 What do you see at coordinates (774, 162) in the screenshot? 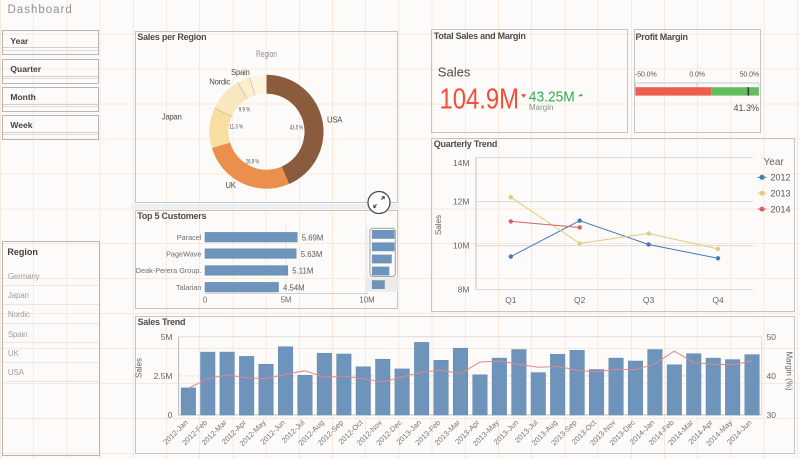
I see `svg-text: Year` at bounding box center [774, 162].